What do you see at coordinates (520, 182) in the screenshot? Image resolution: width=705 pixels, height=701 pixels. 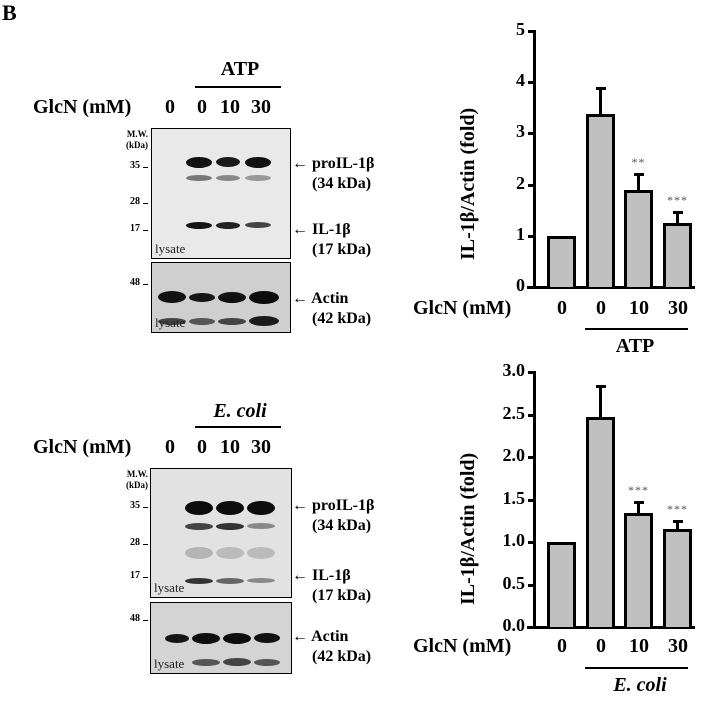 I see `y-tick-label: 2` at bounding box center [520, 182].